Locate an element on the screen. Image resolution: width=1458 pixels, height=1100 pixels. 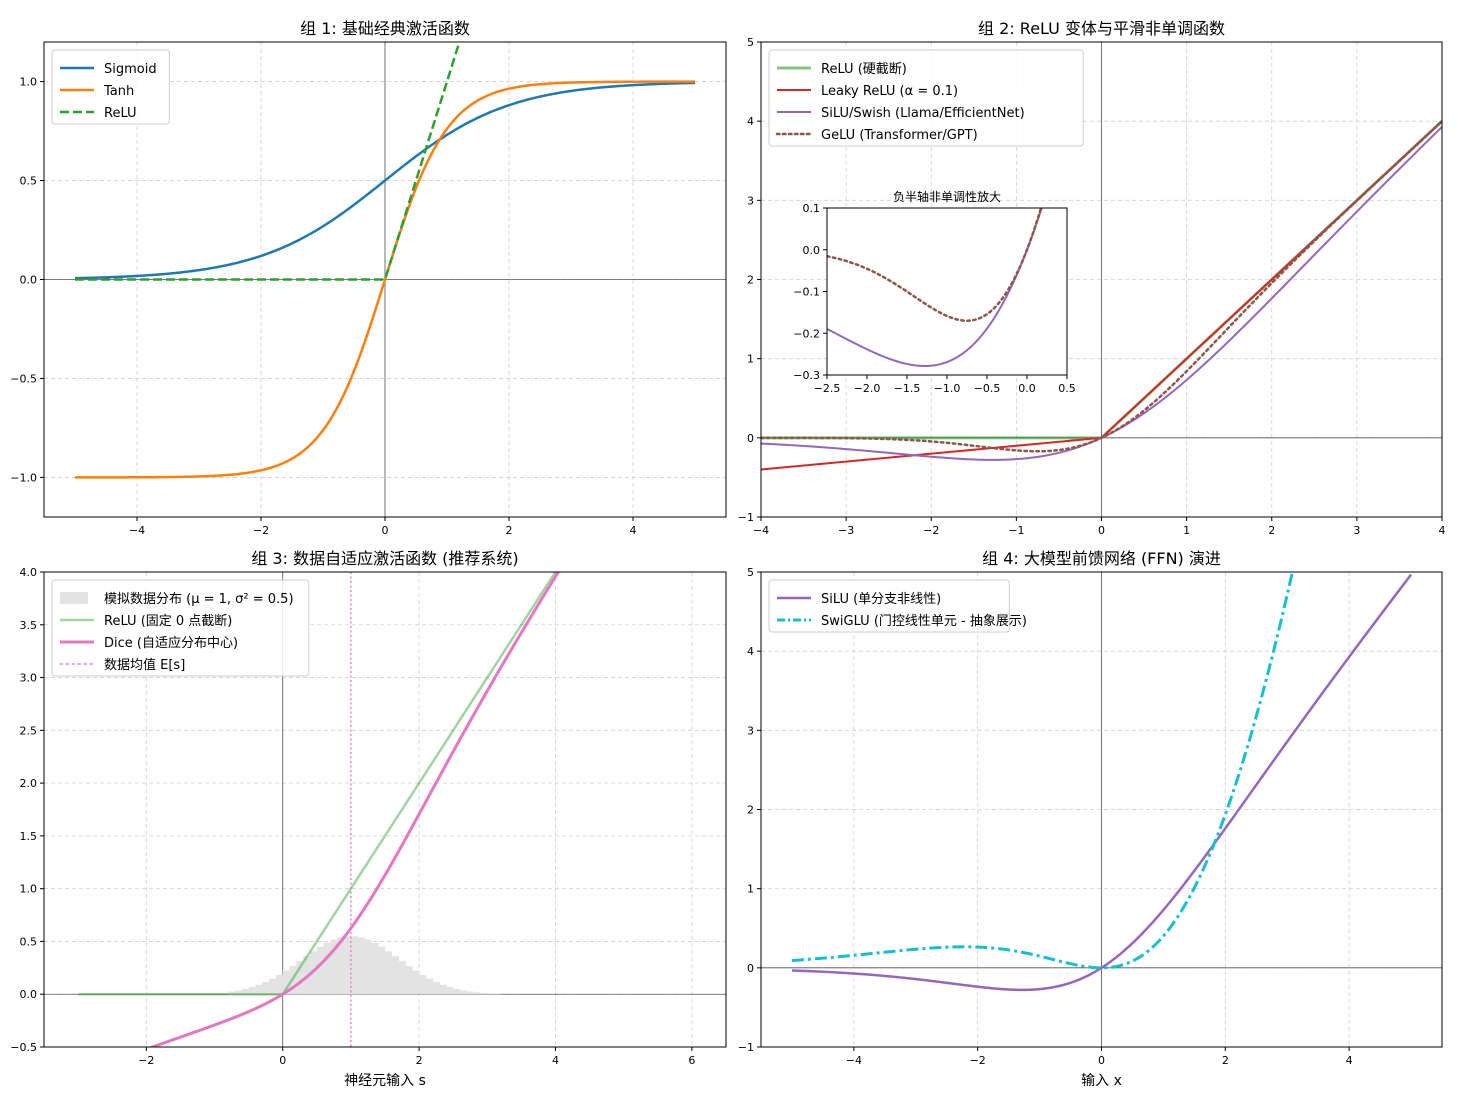
series-line-relu is located at coordinates (317, 784).